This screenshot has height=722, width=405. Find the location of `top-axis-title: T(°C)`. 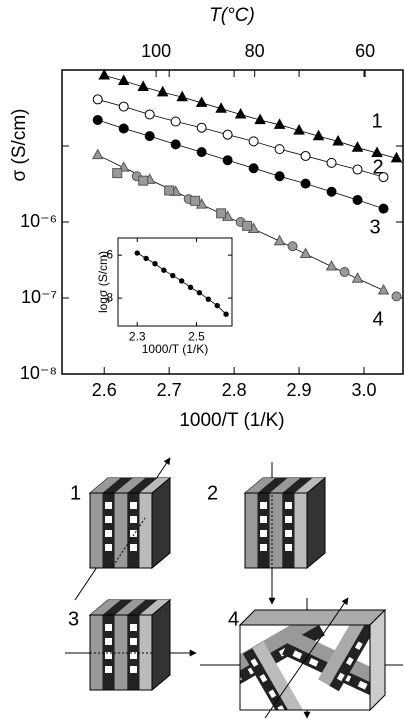

top-axis-title: T(°C) is located at coordinates (232, 15).